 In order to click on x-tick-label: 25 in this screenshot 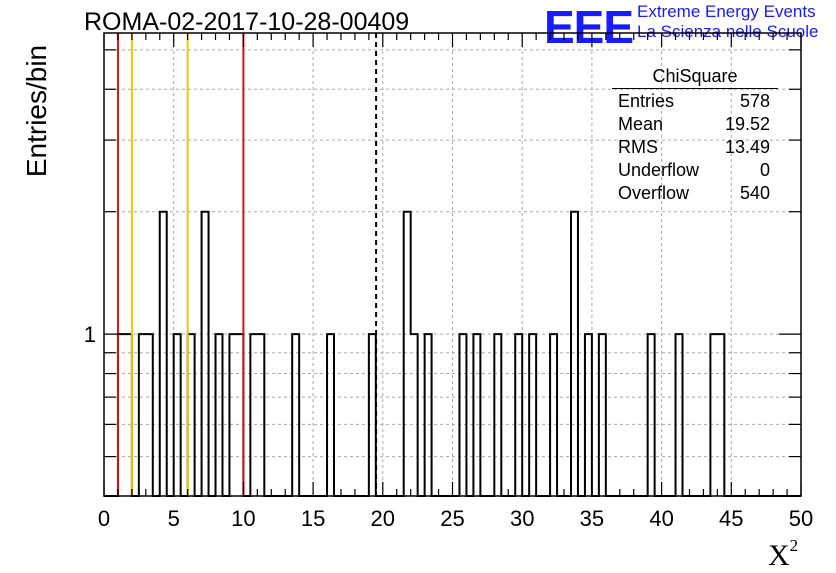, I will do `click(452, 518)`.